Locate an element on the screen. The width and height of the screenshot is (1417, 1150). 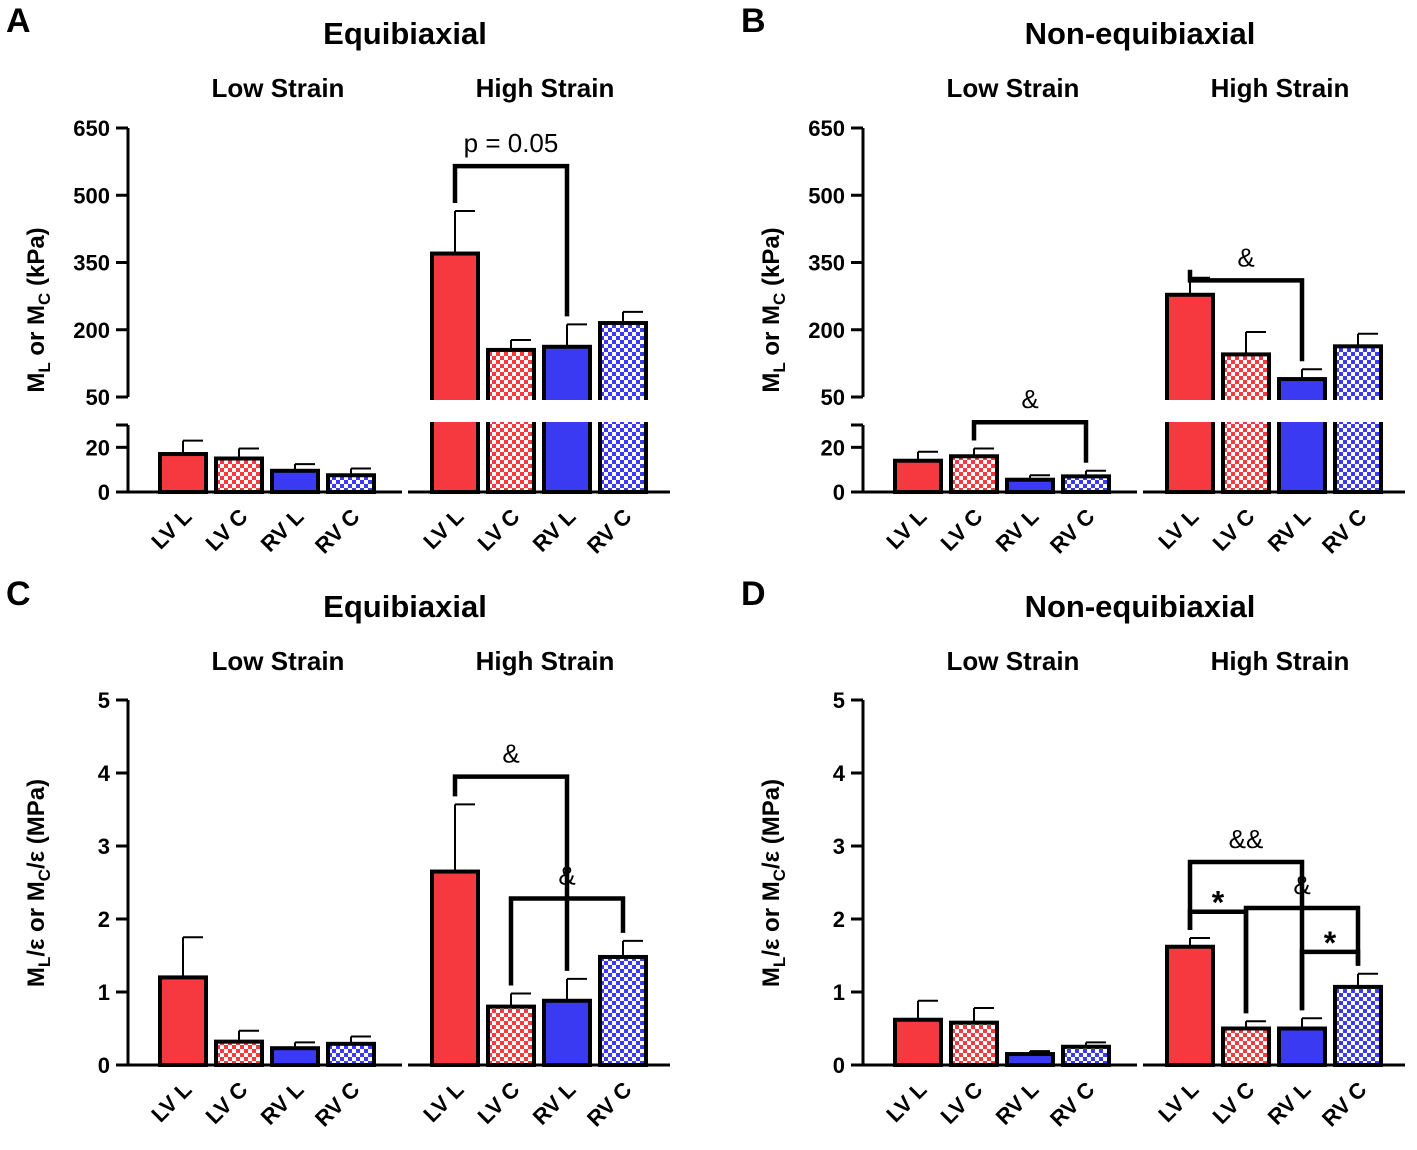
y-tick-label: 3 is located at coordinates (839, 846).